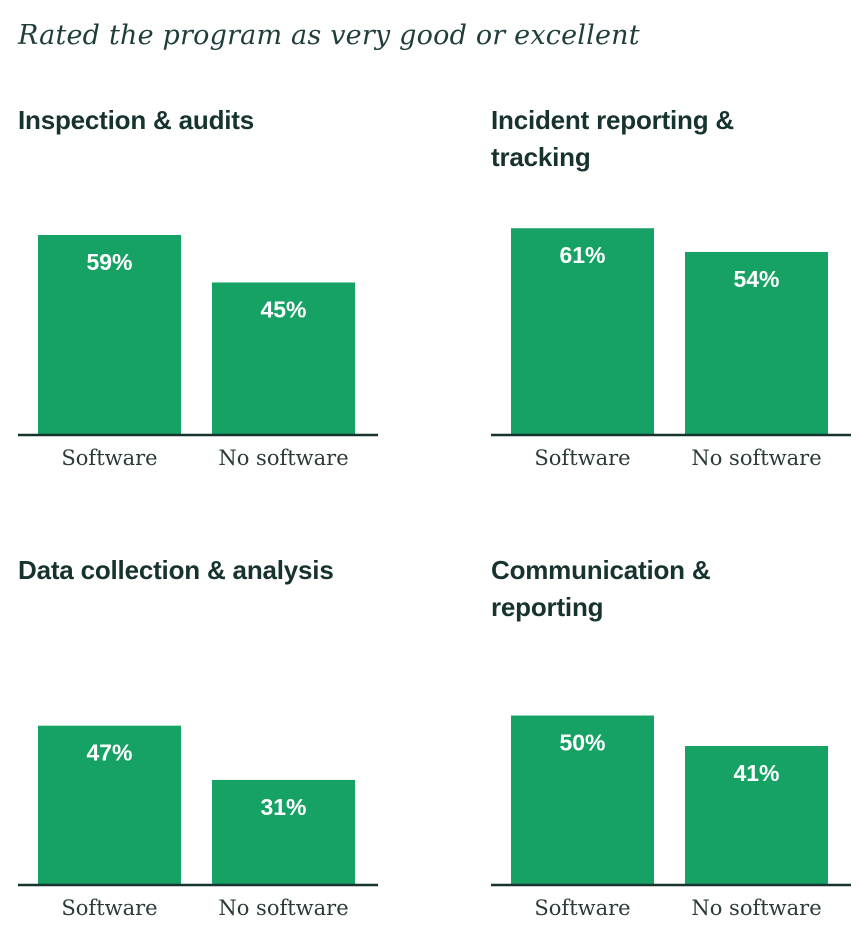  I want to click on data-label-software: 59%, so click(109, 262).